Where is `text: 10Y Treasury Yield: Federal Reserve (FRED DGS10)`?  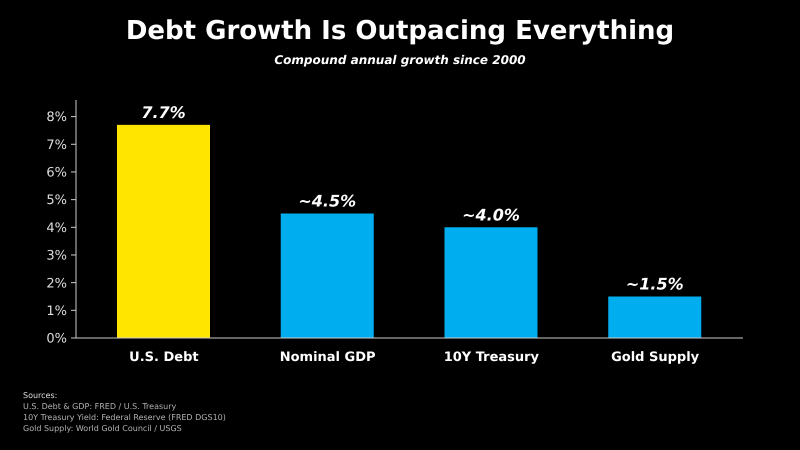
text: 10Y Treasury Yield: Federal Reserve (FRED DGS10) is located at coordinates (124, 417).